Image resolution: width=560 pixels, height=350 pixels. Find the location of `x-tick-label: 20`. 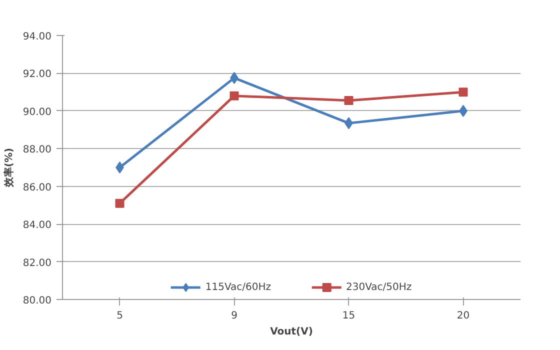

x-tick-label: 20 is located at coordinates (463, 316).